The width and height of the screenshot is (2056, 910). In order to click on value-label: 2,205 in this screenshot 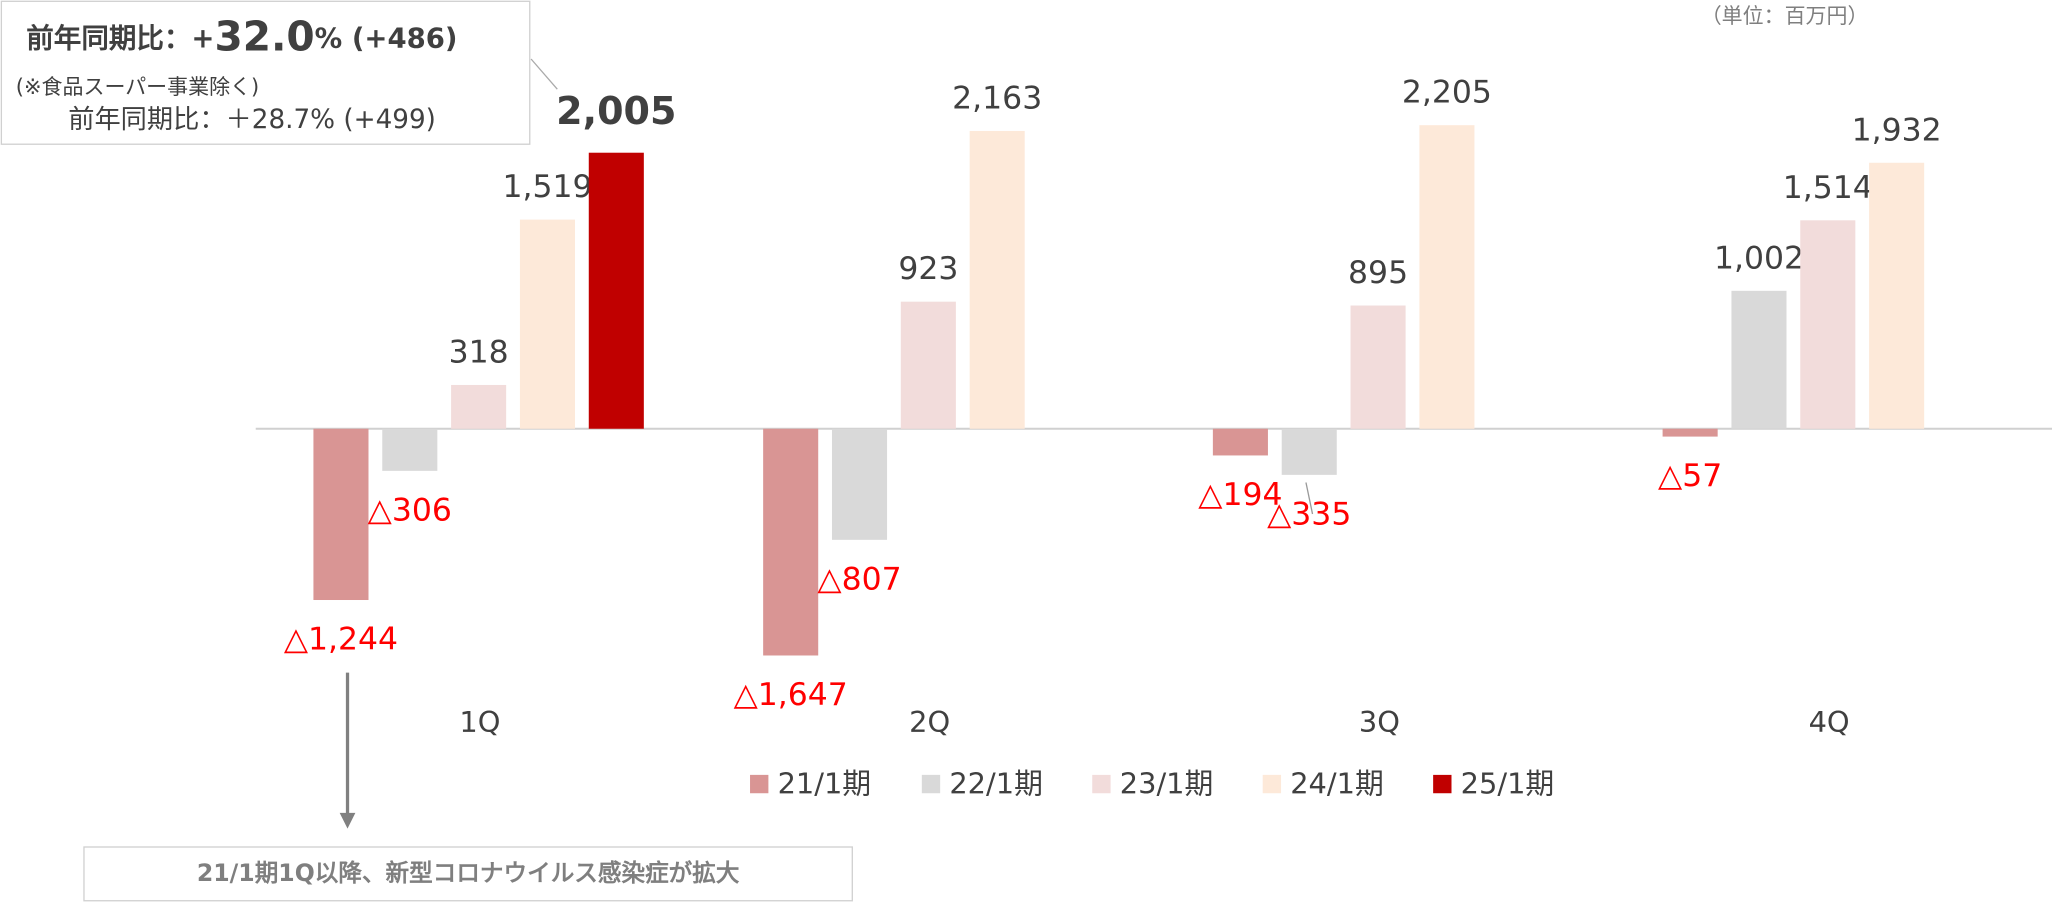, I will do `click(1447, 93)`.